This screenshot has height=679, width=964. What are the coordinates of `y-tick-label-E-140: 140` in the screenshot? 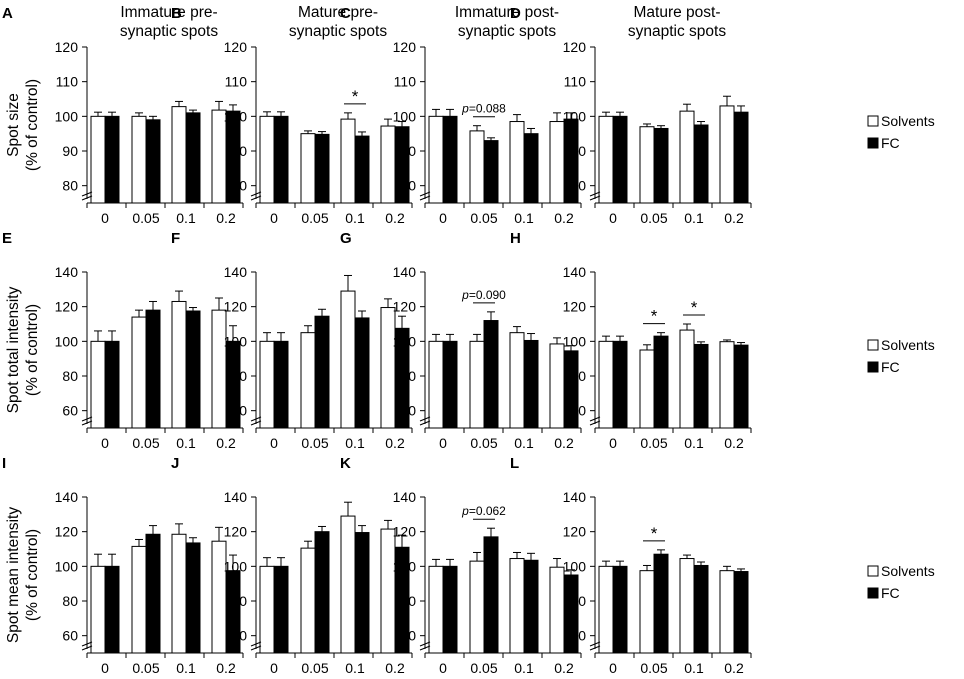 It's located at (67, 272).